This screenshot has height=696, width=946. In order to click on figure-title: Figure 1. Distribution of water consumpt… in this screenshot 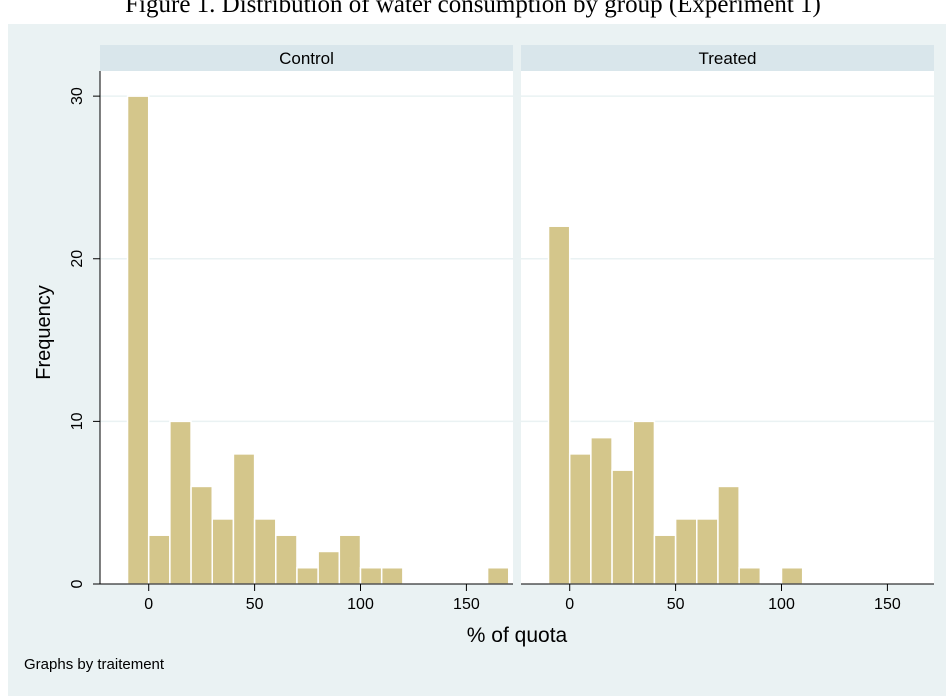, I will do `click(473, 9)`.